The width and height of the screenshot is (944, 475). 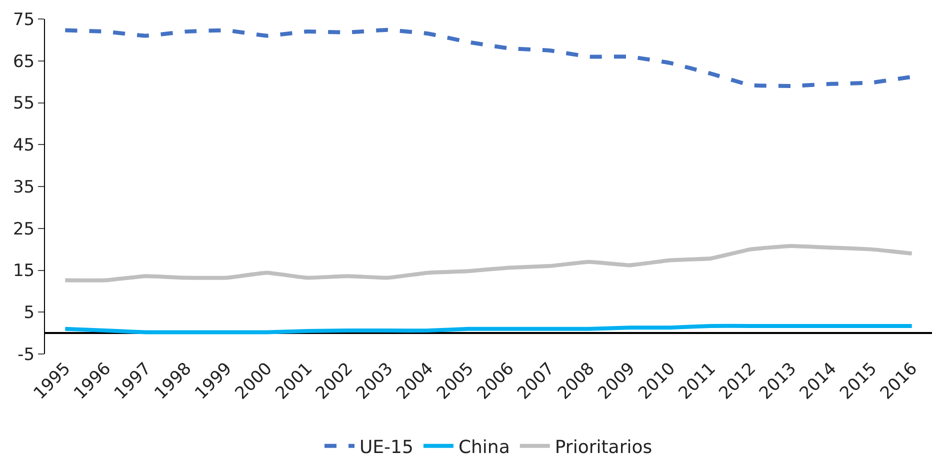 I want to click on legend-label: UE-15, so click(x=387, y=447).